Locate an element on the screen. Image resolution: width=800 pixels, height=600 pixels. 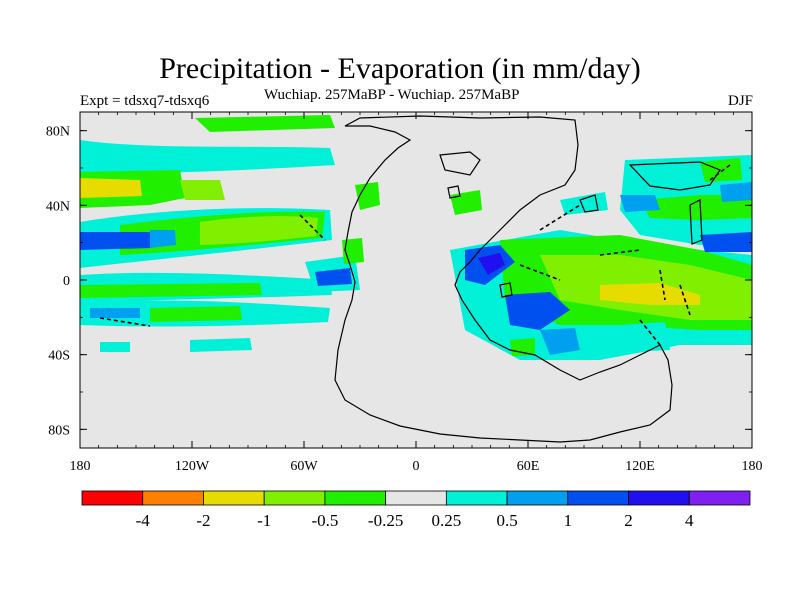
colorbar: -4 -2 -1 -0.5 -0.25 0.25 0.5 1 2 4 is located at coordinates (416, 510).